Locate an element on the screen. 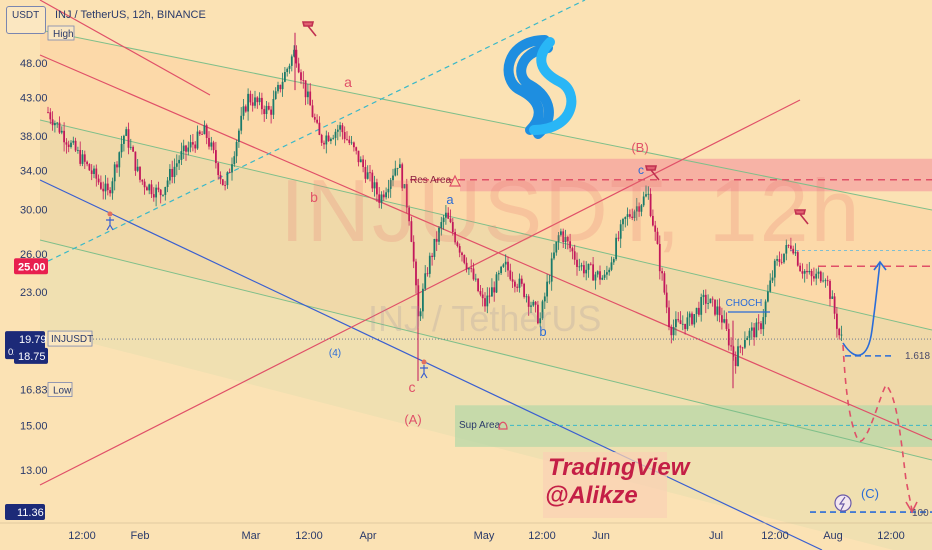 Image resolution: width=932 pixels, height=550 pixels. wave-label-7: (B) is located at coordinates (639, 147).